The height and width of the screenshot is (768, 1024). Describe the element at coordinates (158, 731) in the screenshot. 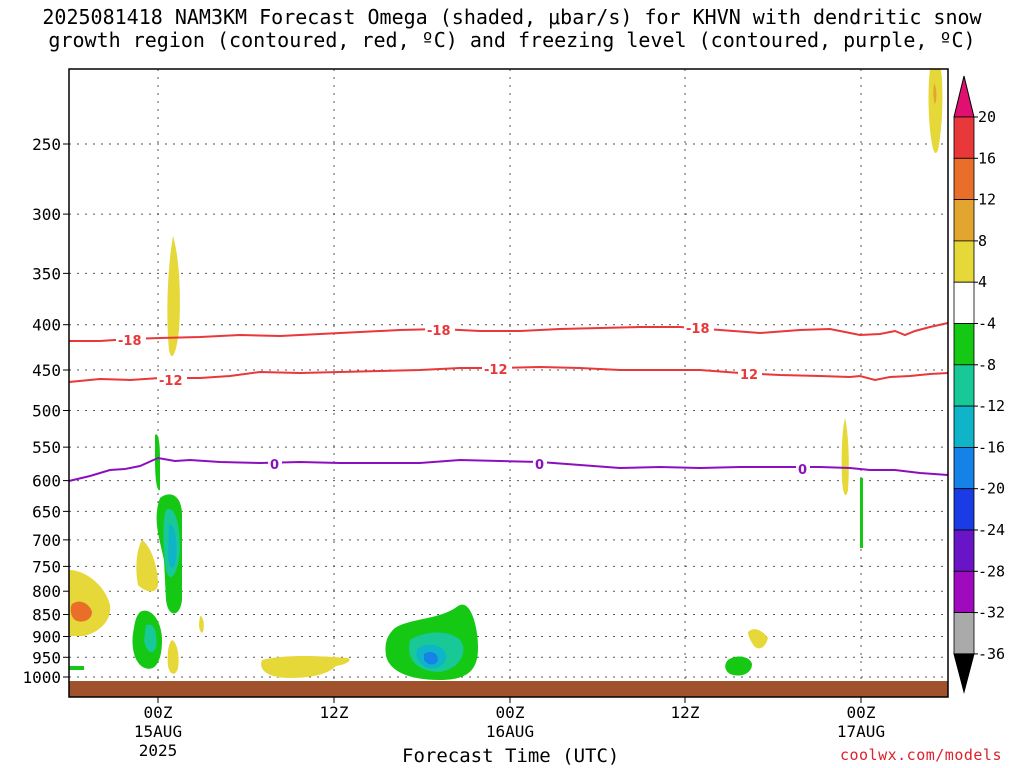

I see `x-tick-sublabel: 15AUG` at that location.